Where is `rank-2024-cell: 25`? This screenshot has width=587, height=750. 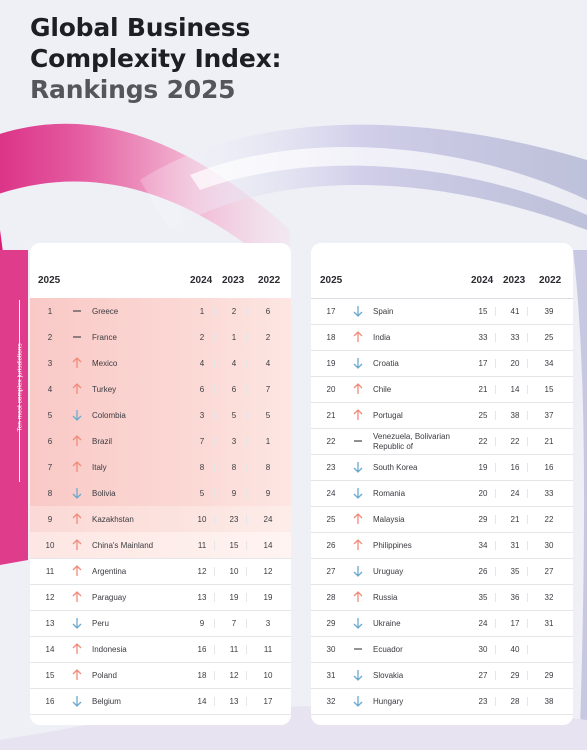
rank-2024-cell: 25 is located at coordinates (483, 415).